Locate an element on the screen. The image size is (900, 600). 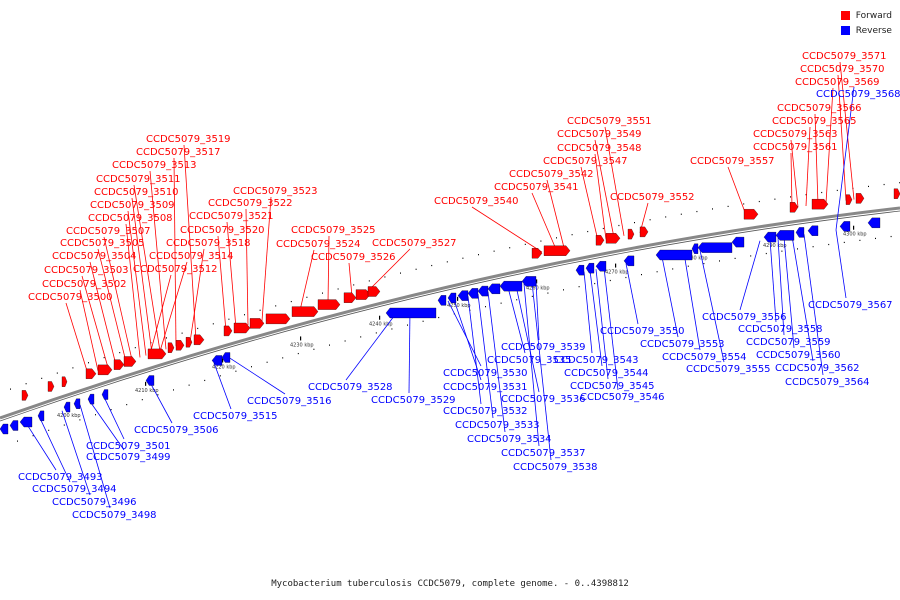
gene-label: CCDC5079_3568 is located at coordinates (858, 94).